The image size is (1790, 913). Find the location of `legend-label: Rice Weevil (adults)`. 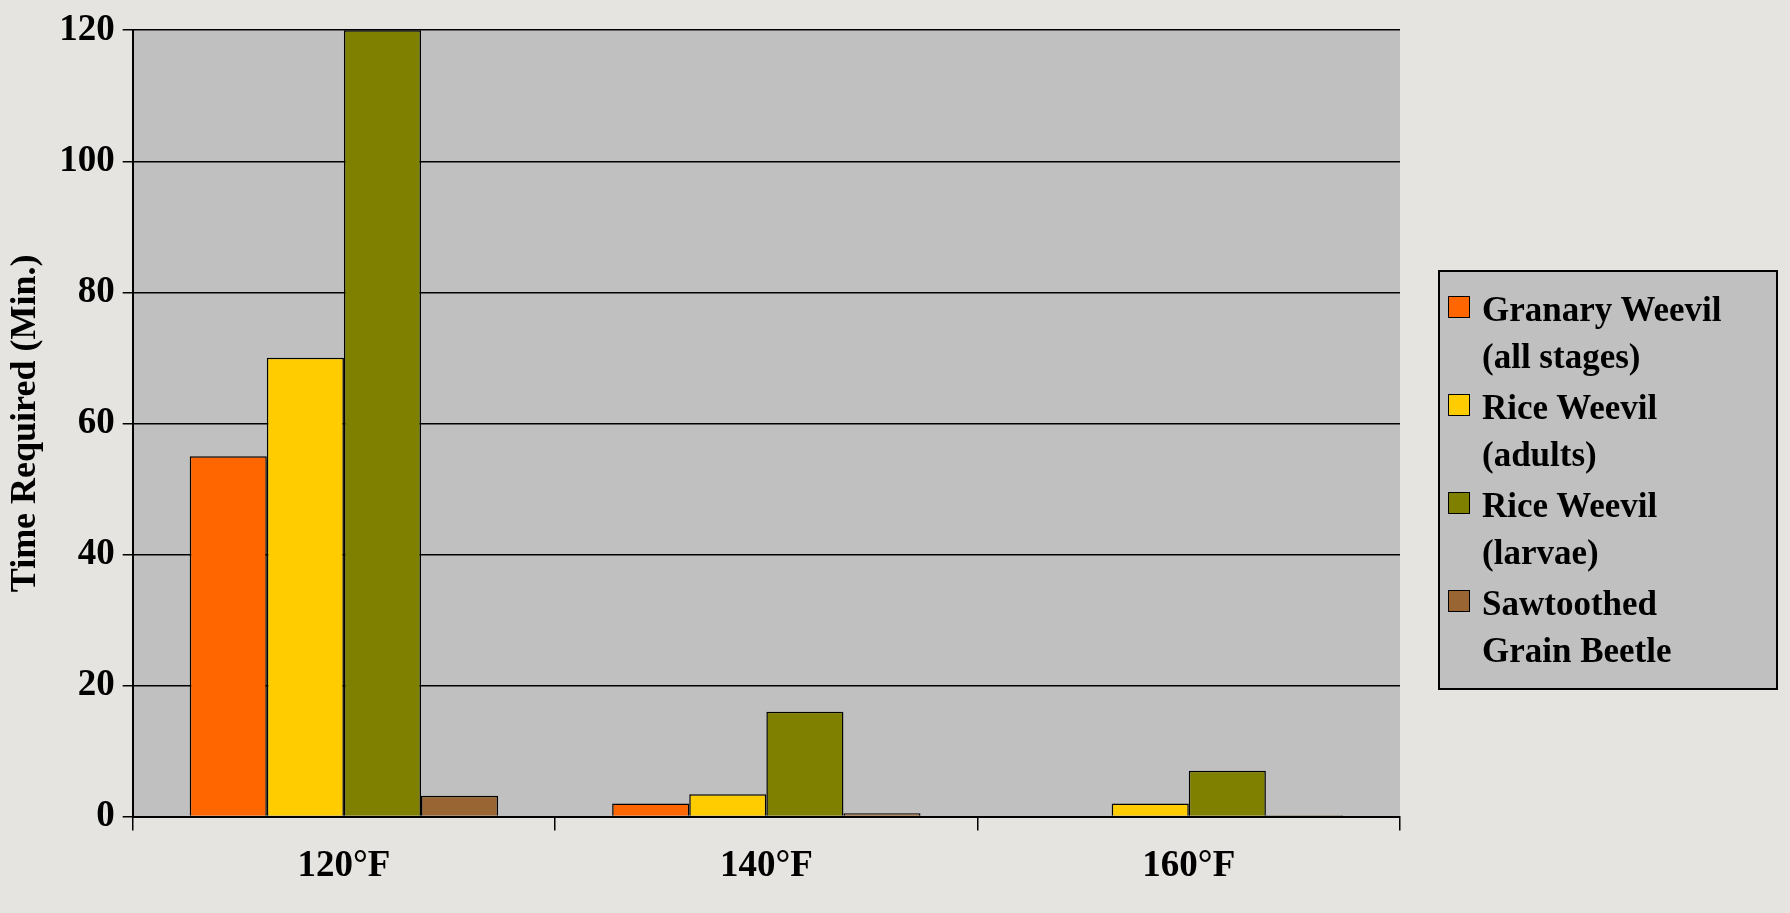

legend-label: Rice Weevil (adults) is located at coordinates (1570, 431).